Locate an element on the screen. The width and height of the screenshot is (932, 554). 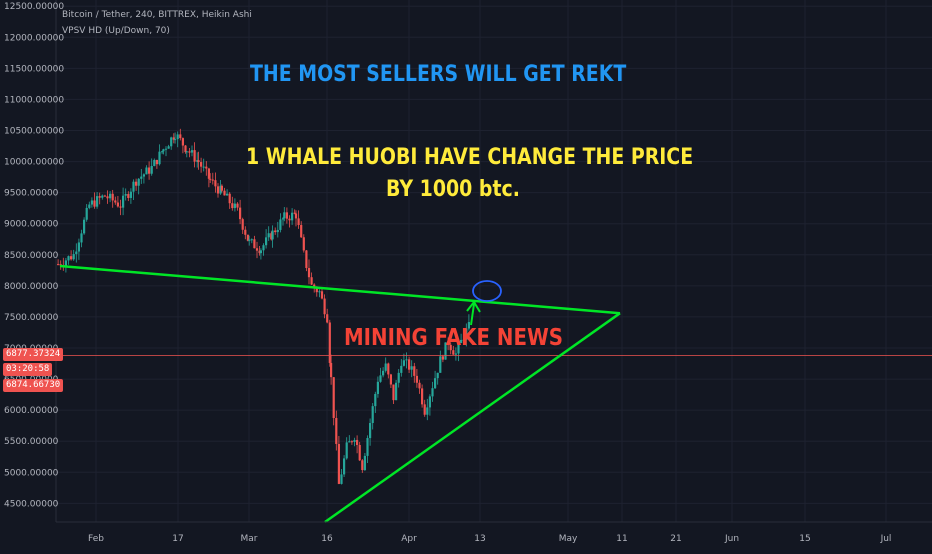
y-tick-label: 8000.00000 is located at coordinates (31, 287).